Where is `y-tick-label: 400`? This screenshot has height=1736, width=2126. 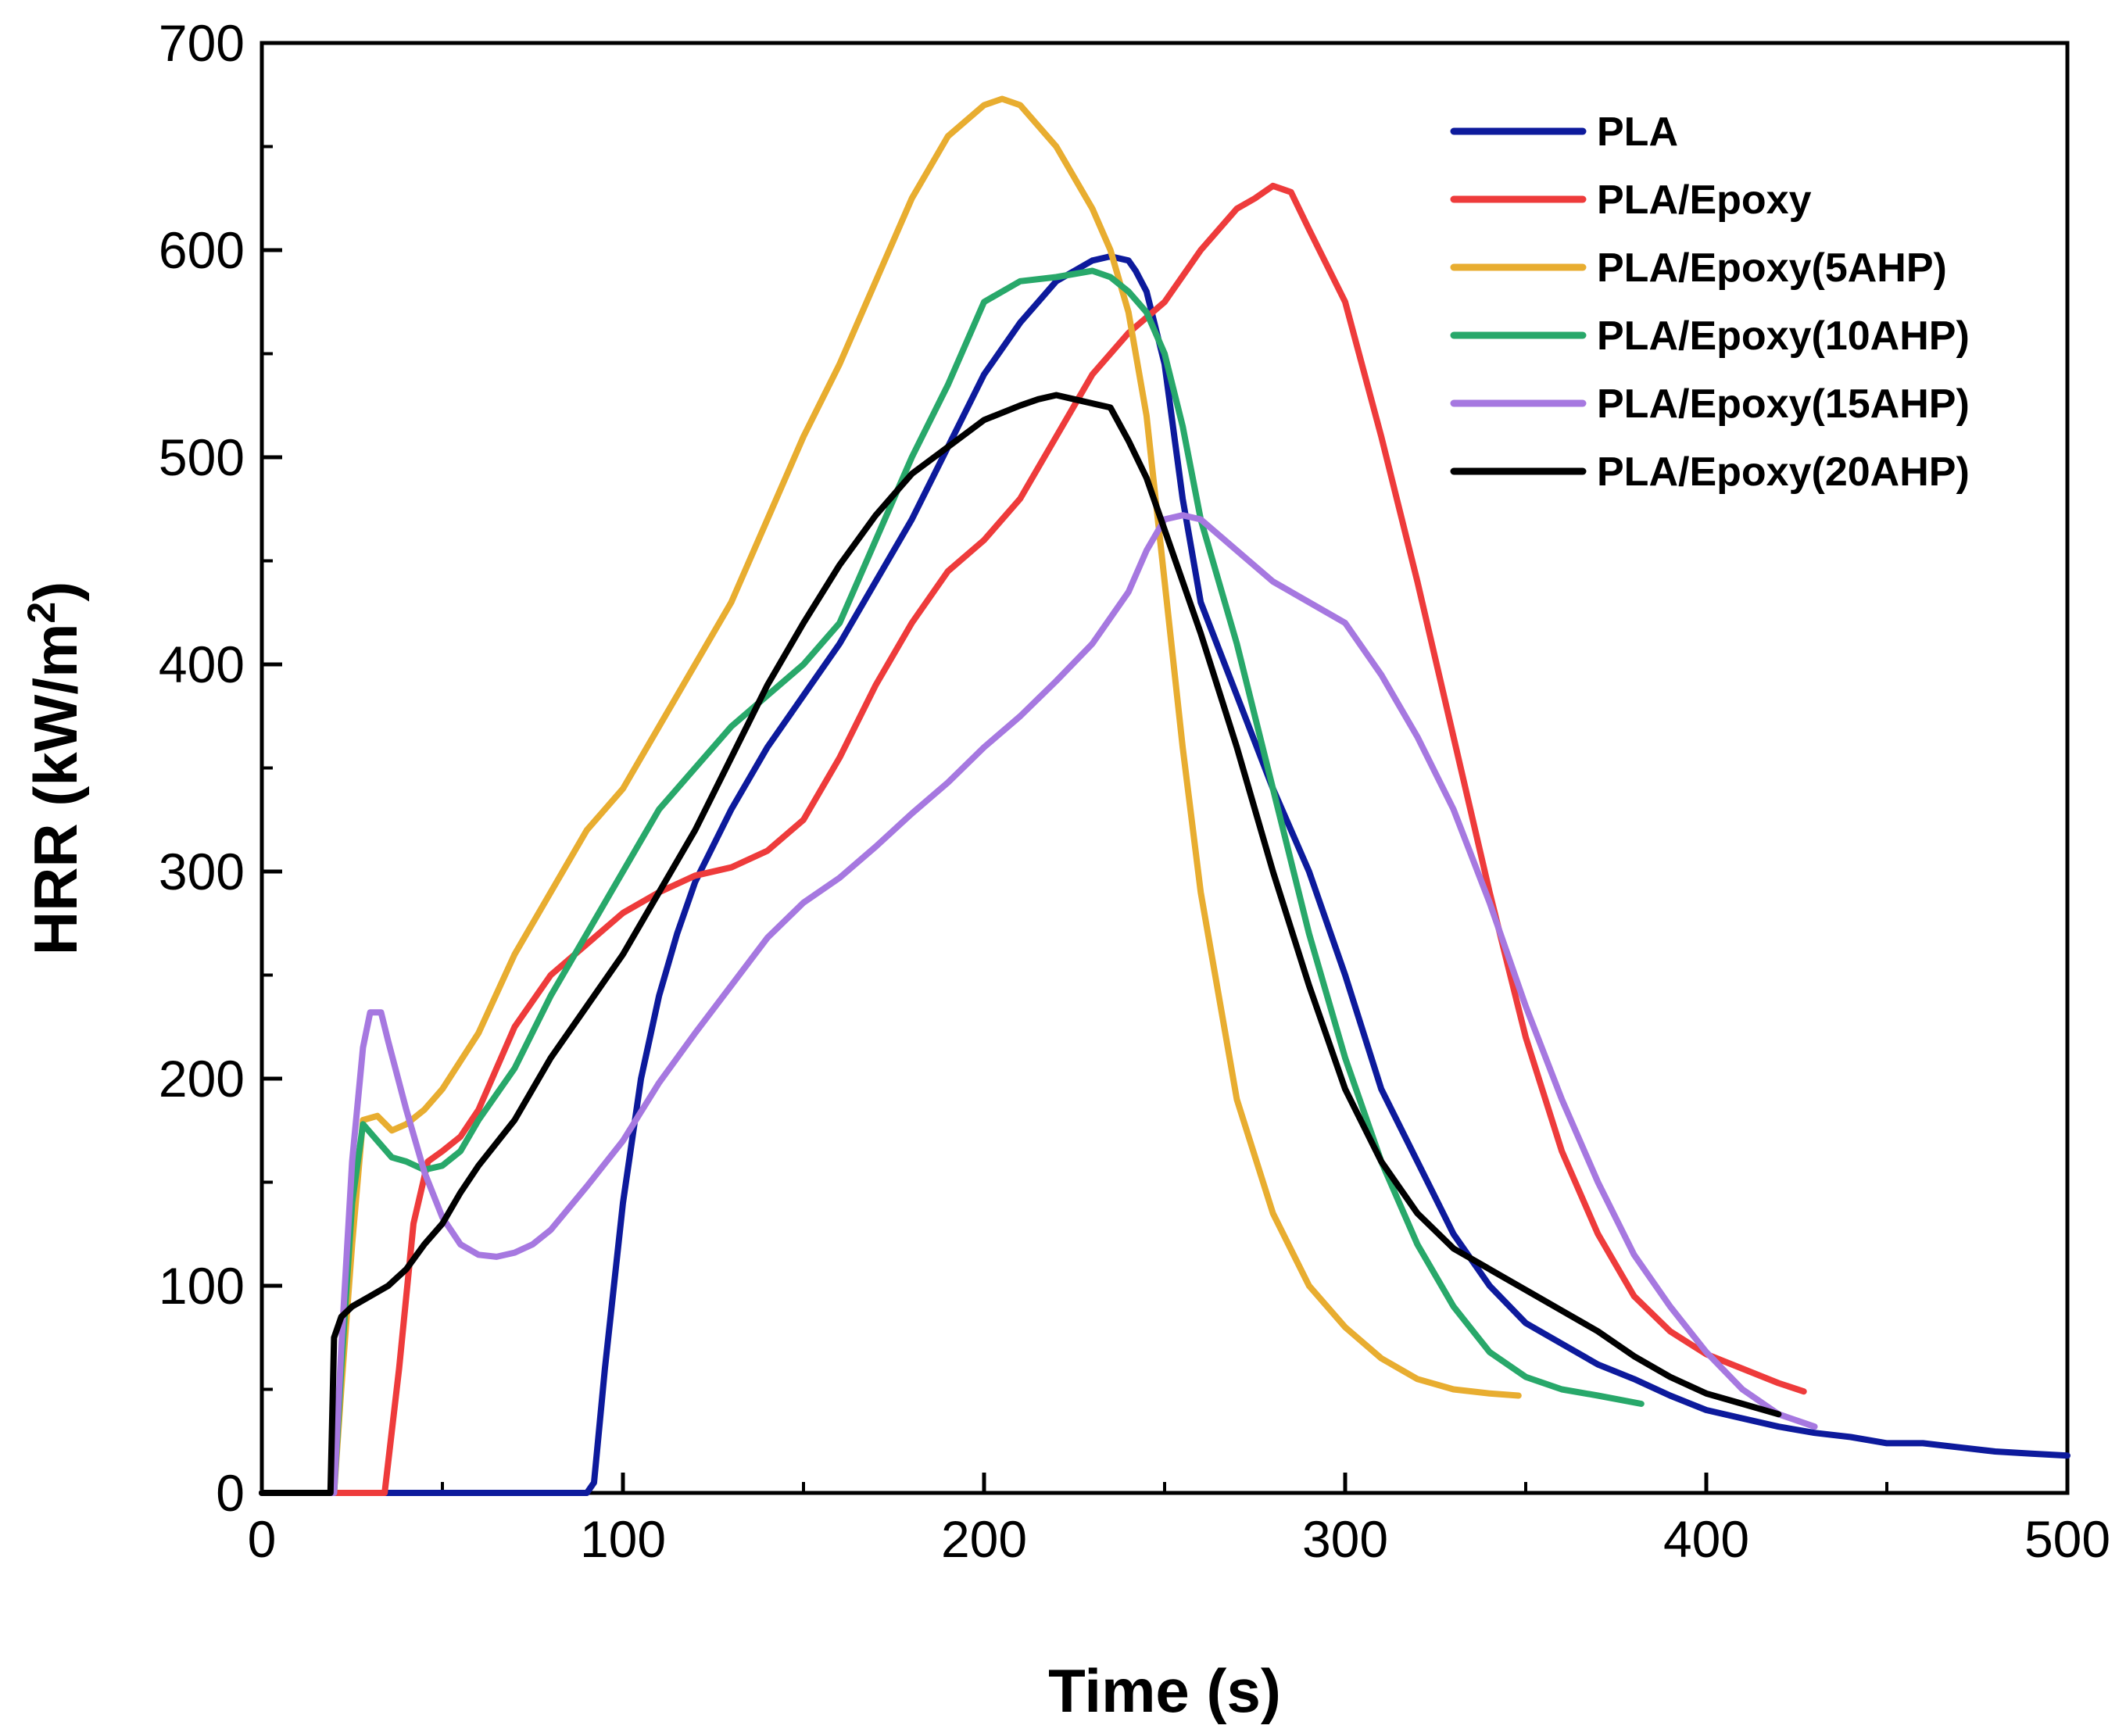 y-tick-label: 400 is located at coordinates (202, 664).